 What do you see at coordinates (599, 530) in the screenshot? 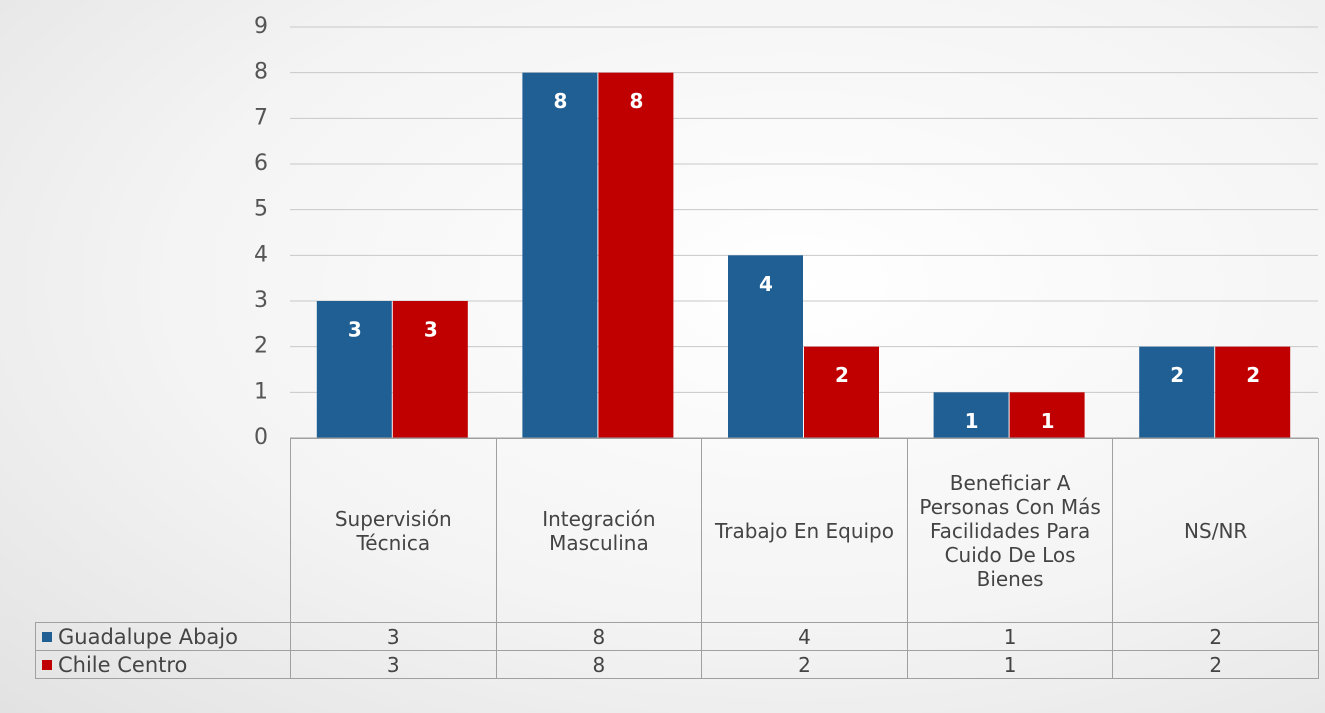
I see `category-cell: Integración Masculina` at bounding box center [599, 530].